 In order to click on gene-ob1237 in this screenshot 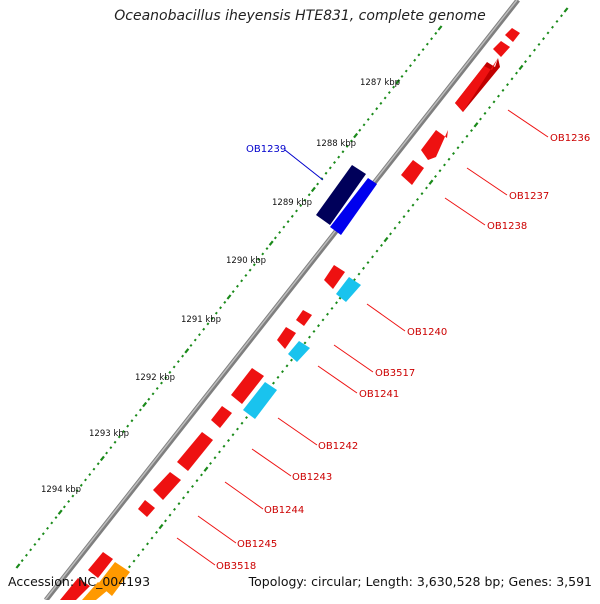, I will do `click(434, 145)`.